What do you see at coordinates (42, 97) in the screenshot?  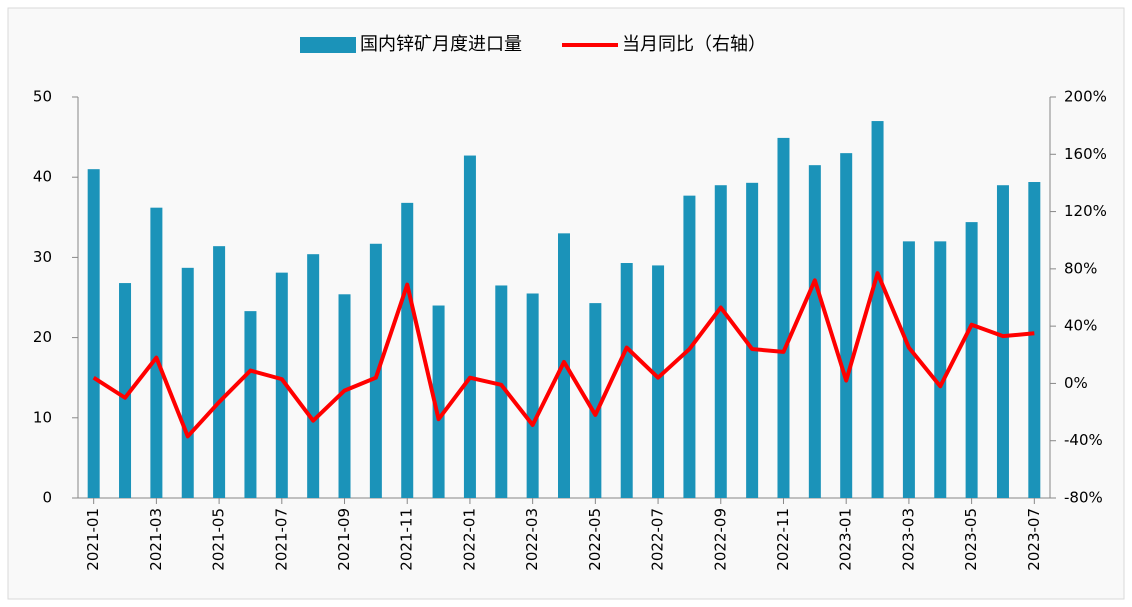 I see `y-tick-label: 50` at bounding box center [42, 97].